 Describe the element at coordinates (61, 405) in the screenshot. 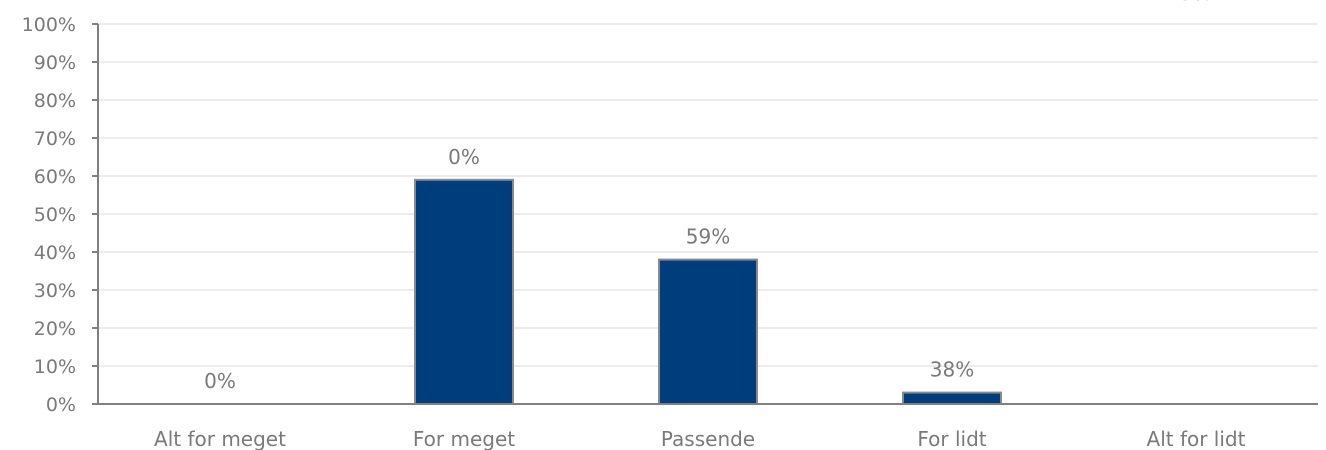

I see `y-tick-label: 0%` at that location.